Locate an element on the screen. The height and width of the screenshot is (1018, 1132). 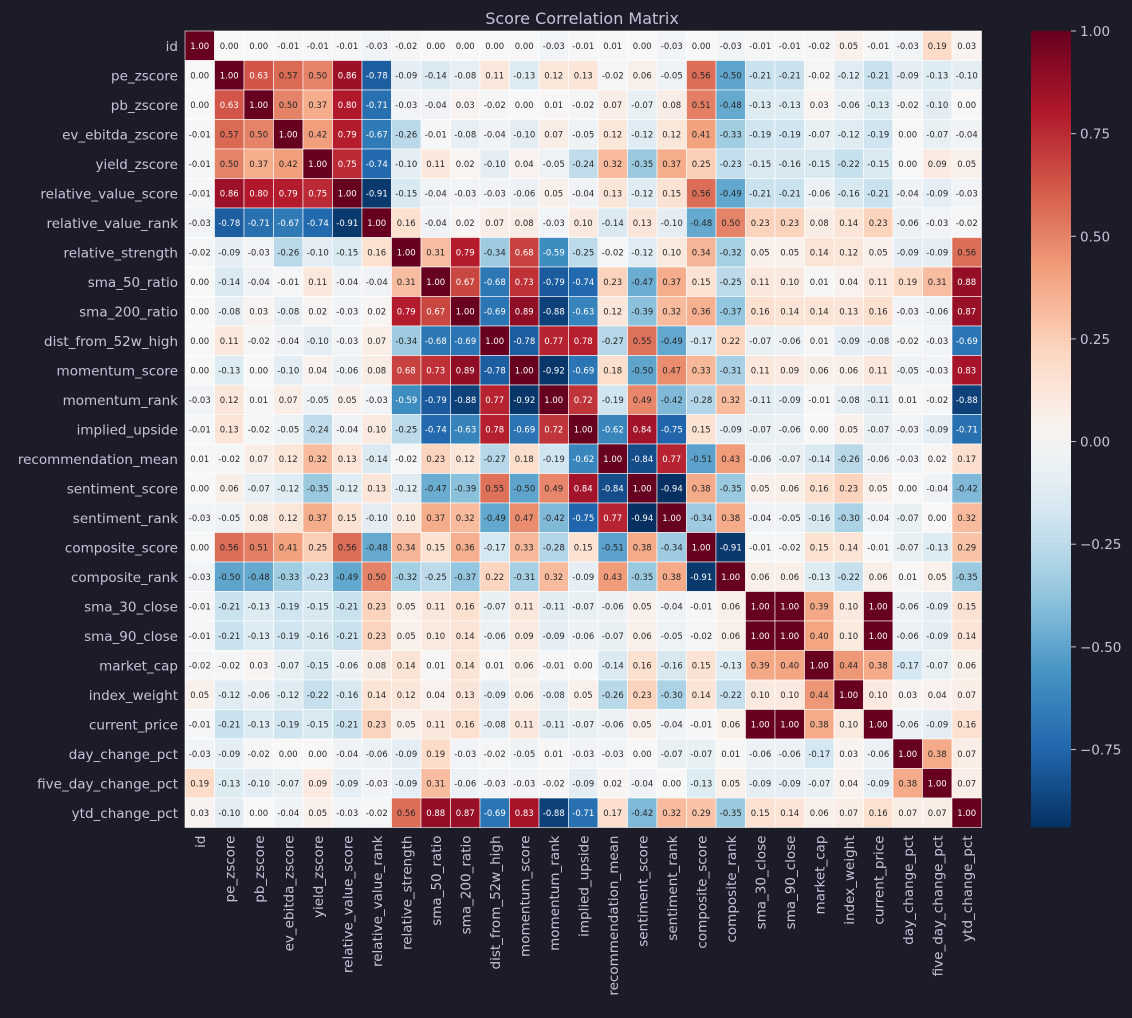
cell-value-label: -0.22 is located at coordinates (731, 696).